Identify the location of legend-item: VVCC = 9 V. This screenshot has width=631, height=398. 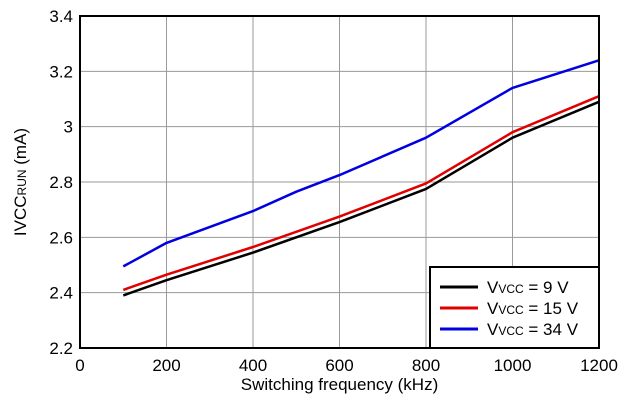
(504, 287).